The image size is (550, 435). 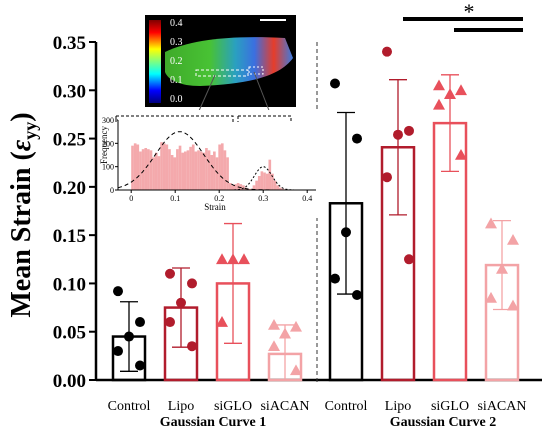 I want to click on histogram-x-tick-label: 0.3, so click(x=263, y=198).